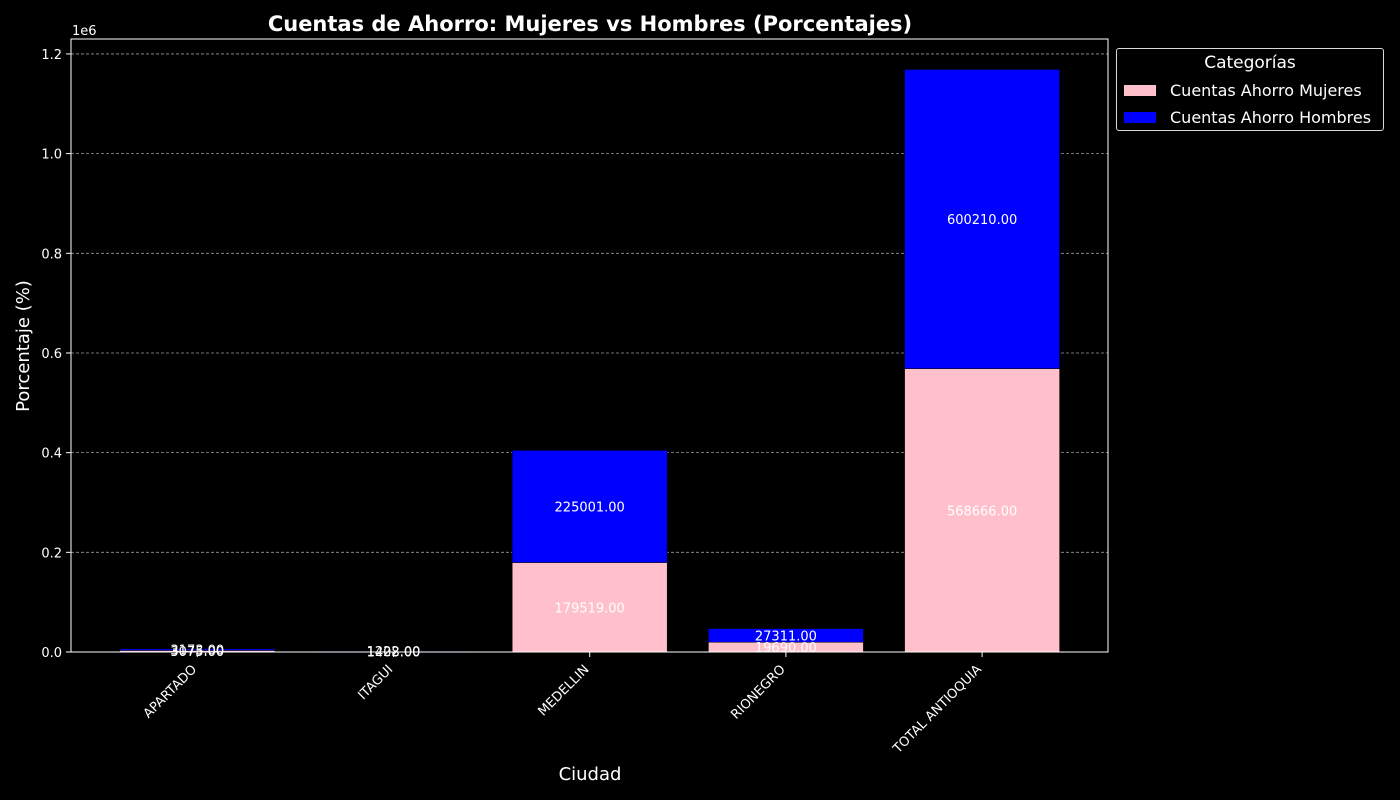 The width and height of the screenshot is (1400, 800). What do you see at coordinates (51, 553) in the screenshot?
I see `y-tick-label: 0.2` at bounding box center [51, 553].